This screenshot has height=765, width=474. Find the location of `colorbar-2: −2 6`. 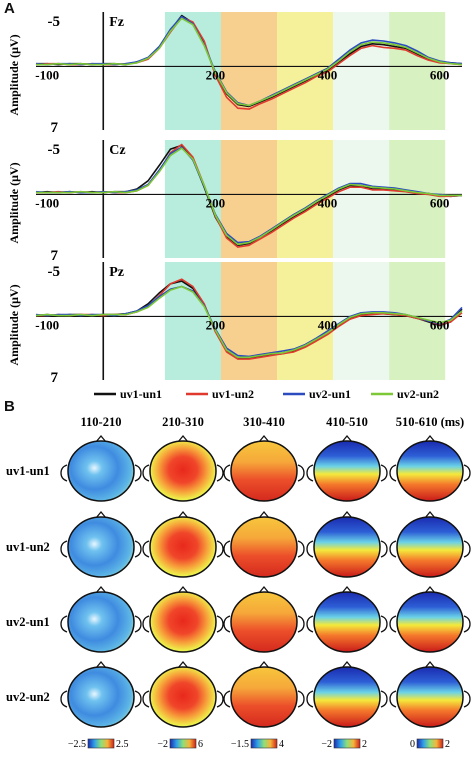

colorbar-2: −2 6 is located at coordinates (180, 744).